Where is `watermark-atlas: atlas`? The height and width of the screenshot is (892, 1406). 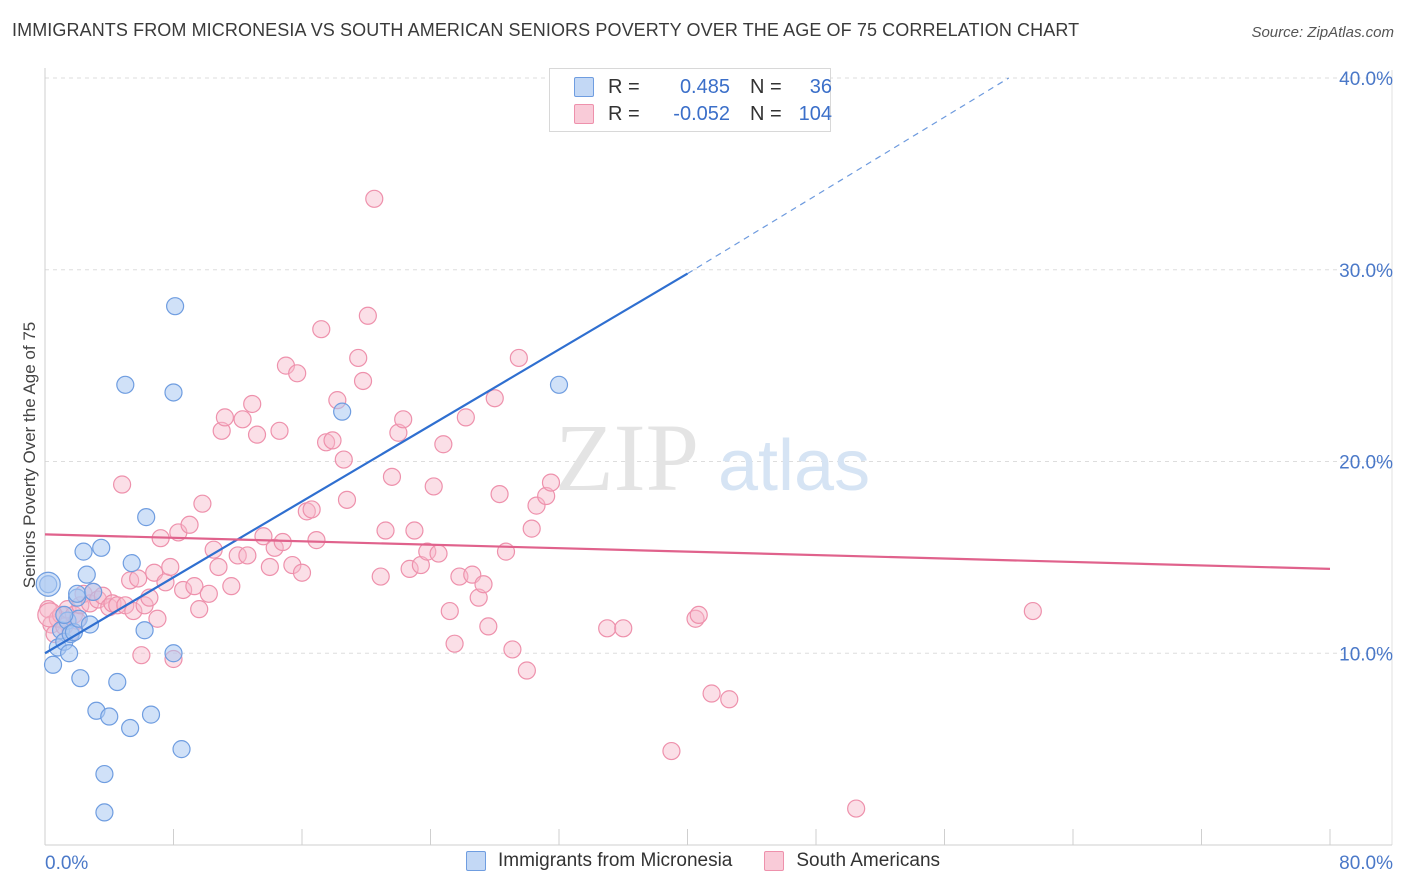
watermark-atlas: atlas is located at coordinates (794, 466).